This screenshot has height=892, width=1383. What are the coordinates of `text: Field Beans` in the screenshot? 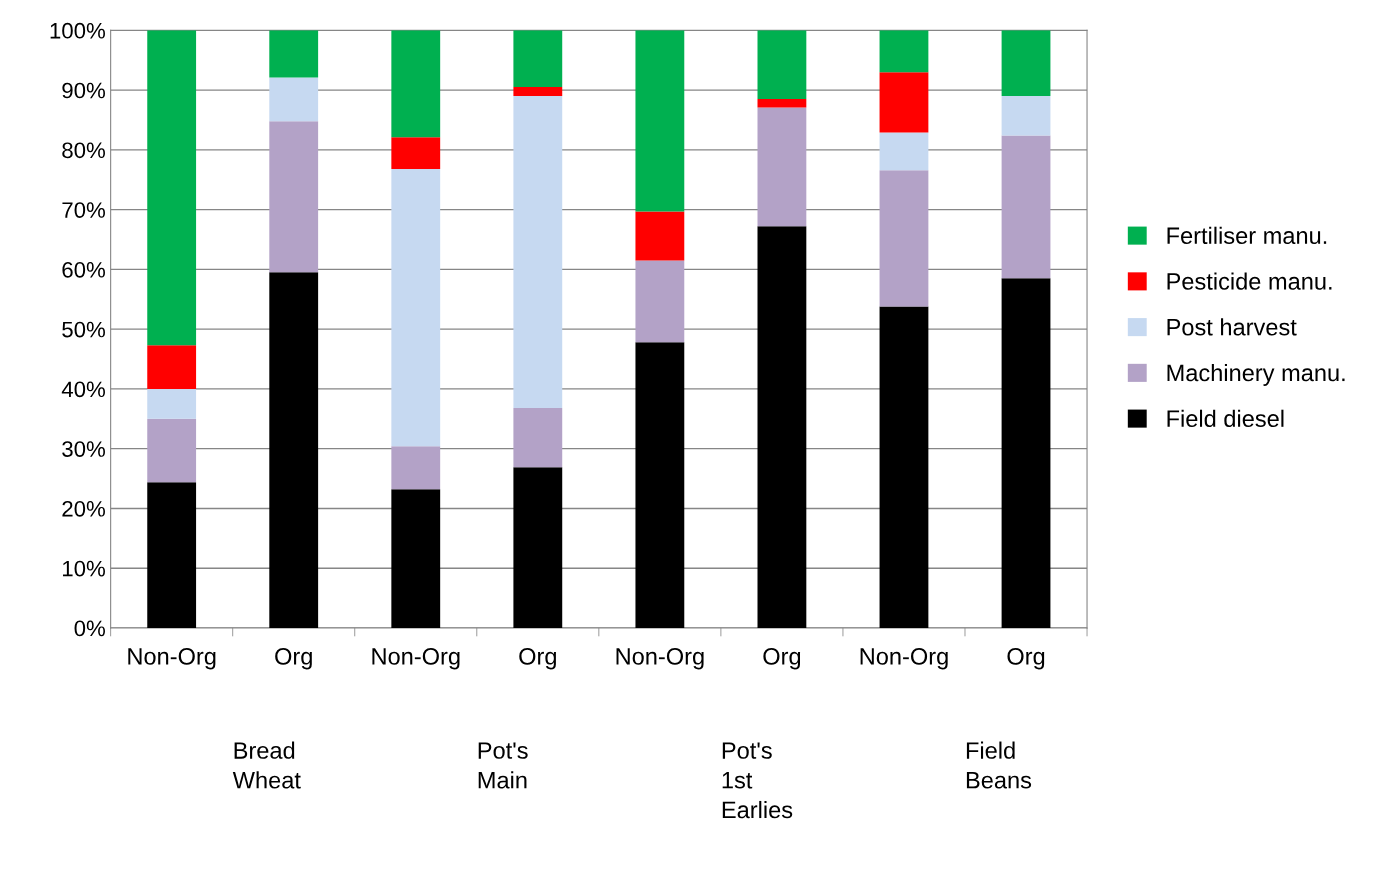 It's located at (999, 765).